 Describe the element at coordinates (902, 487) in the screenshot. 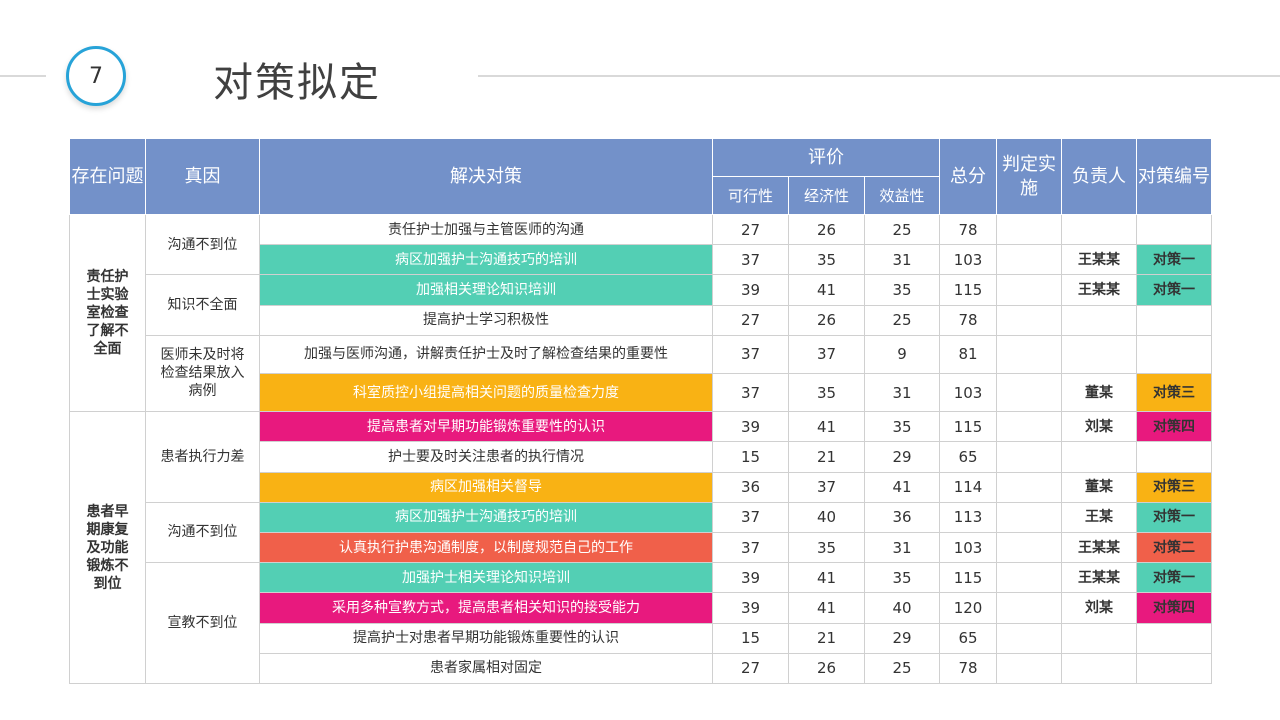

I see `benefit-cell: 41` at that location.